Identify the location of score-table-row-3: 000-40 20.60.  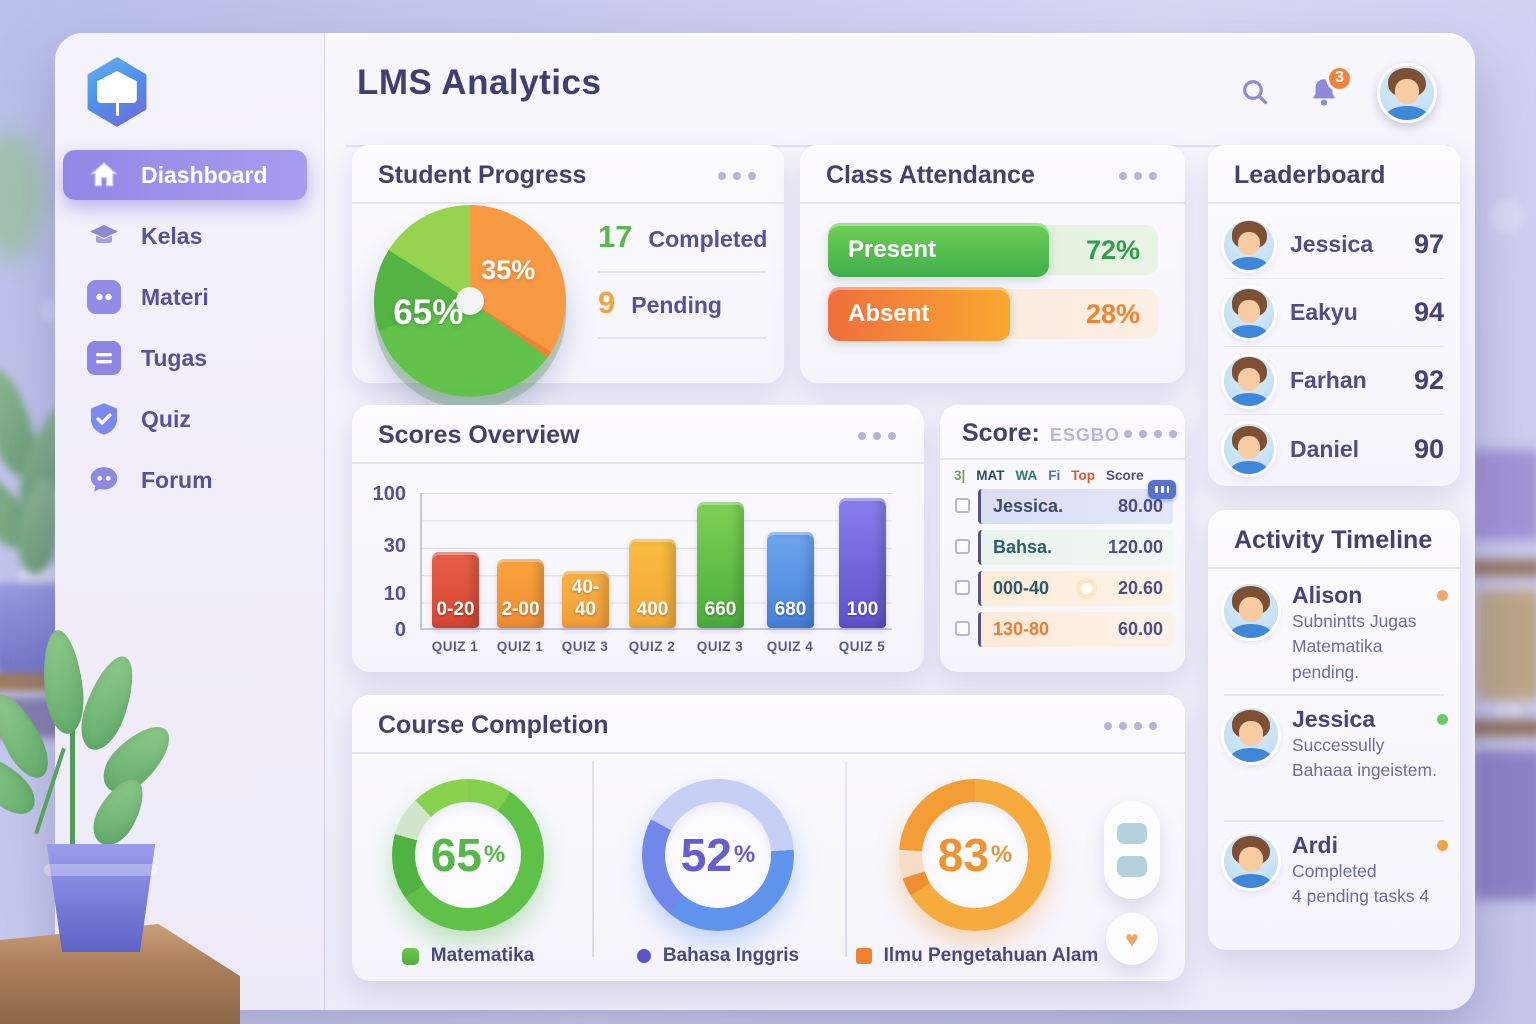
(1064, 588).